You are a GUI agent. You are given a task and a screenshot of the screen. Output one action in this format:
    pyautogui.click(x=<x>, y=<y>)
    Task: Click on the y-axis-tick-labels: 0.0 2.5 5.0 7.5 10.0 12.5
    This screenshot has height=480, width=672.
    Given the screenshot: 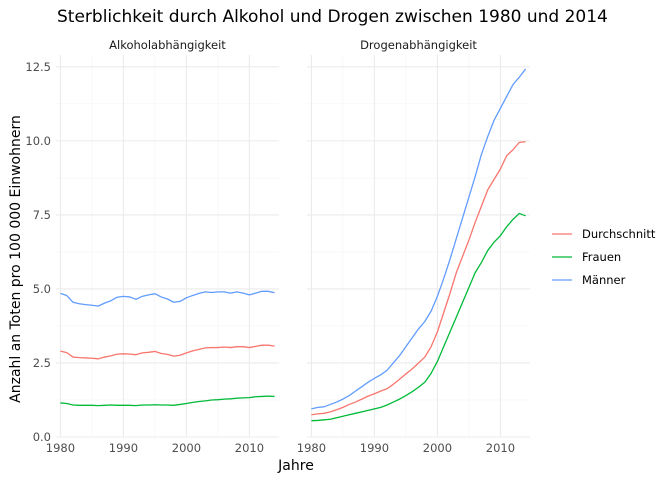 What is the action you would take?
    pyautogui.click(x=38, y=252)
    